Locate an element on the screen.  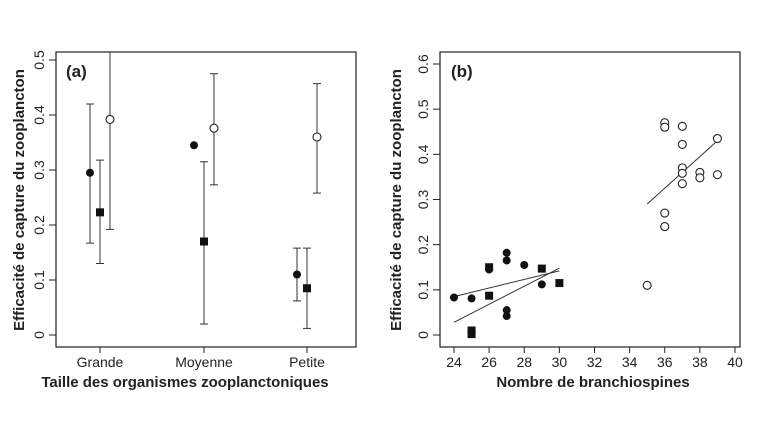
panel-b-y-tick-label: 0.2 is located at coordinates (423, 245).